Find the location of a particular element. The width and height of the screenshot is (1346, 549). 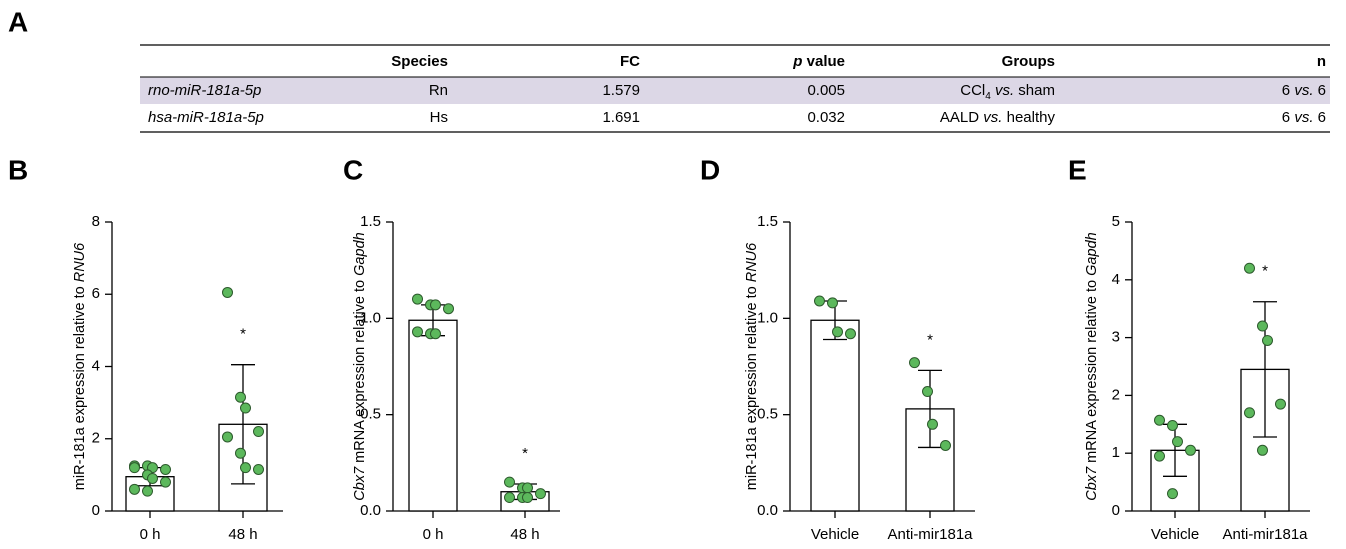

text-segment: 4 is located at coordinates (988, 96).